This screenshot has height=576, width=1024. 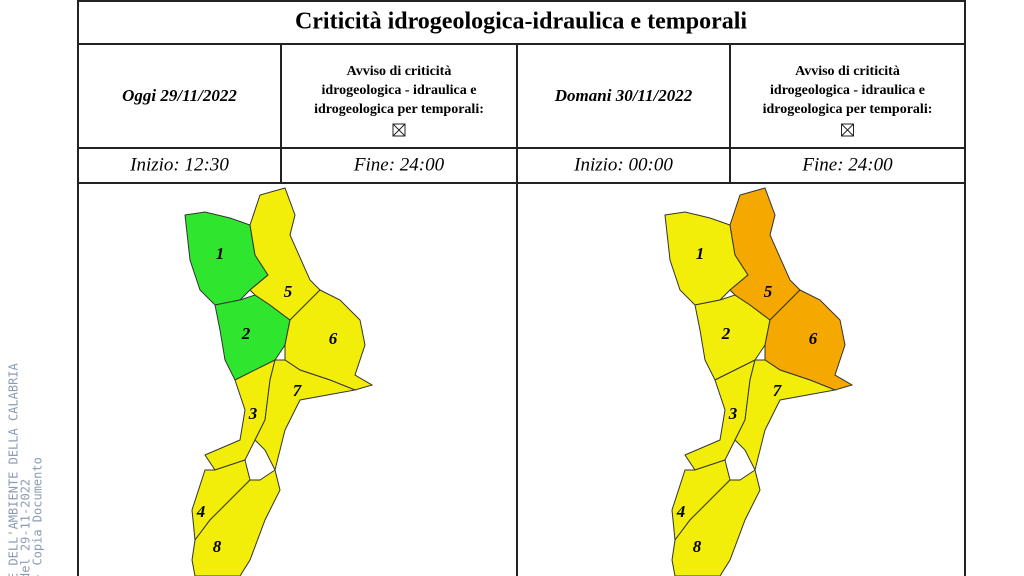 What do you see at coordinates (179, 95) in the screenshot?
I see `date: Oggi 29/11/2022` at bounding box center [179, 95].